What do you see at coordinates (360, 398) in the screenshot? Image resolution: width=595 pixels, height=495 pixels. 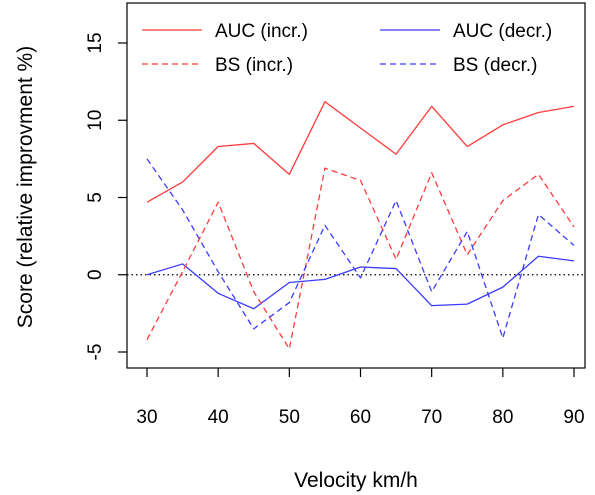 I see `x-axis: 30 40 50 60 70 80 90` at bounding box center [360, 398].